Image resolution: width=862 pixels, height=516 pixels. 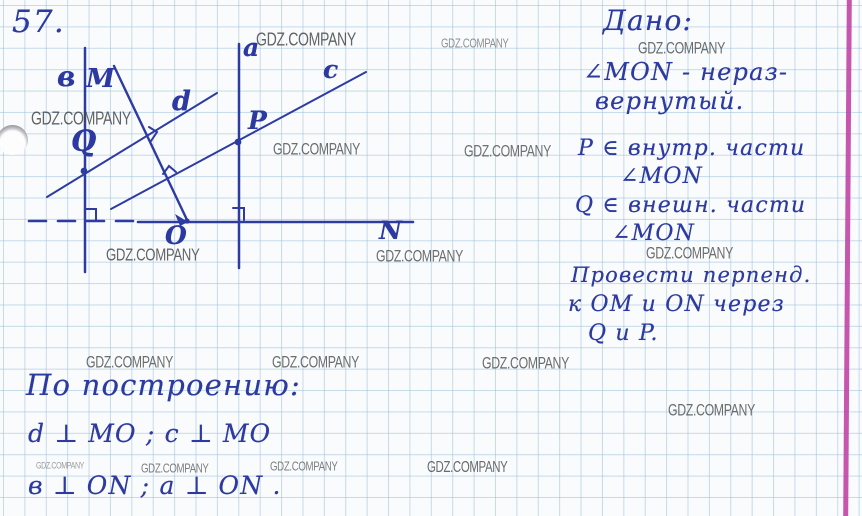 I want to click on line-b-label: в, so click(x=66, y=76).